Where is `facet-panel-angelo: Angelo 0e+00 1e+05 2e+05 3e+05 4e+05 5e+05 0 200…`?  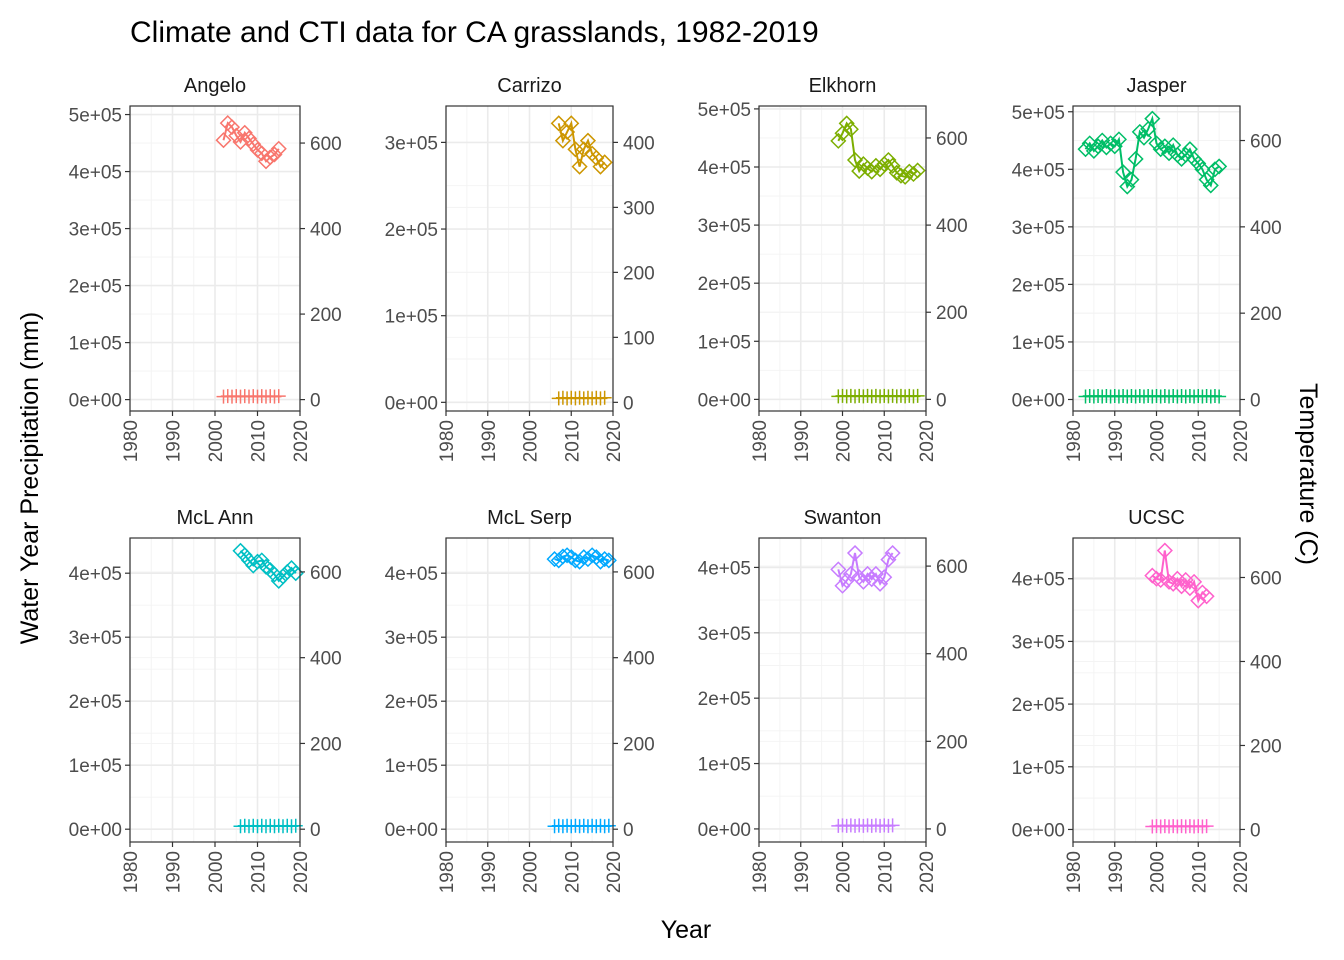 facet-panel-angelo: Angelo 0e+00 1e+05 2e+05 3e+05 4e+05 5e+05 0 200… is located at coordinates (205, 268).